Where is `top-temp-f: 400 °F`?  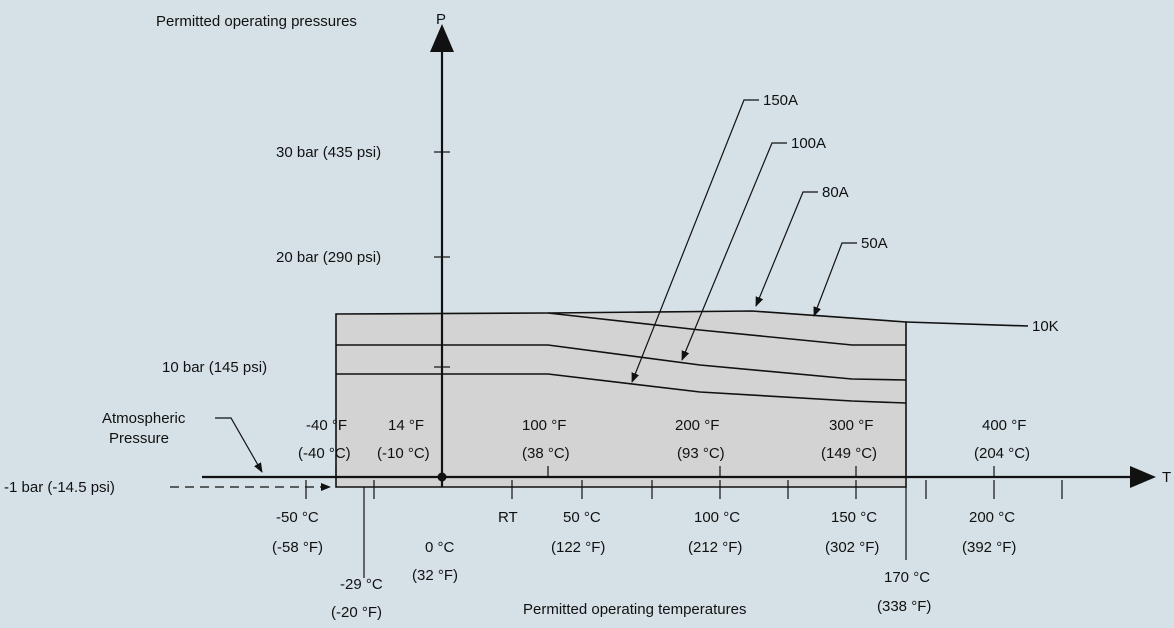
top-temp-f: 400 °F is located at coordinates (1004, 425).